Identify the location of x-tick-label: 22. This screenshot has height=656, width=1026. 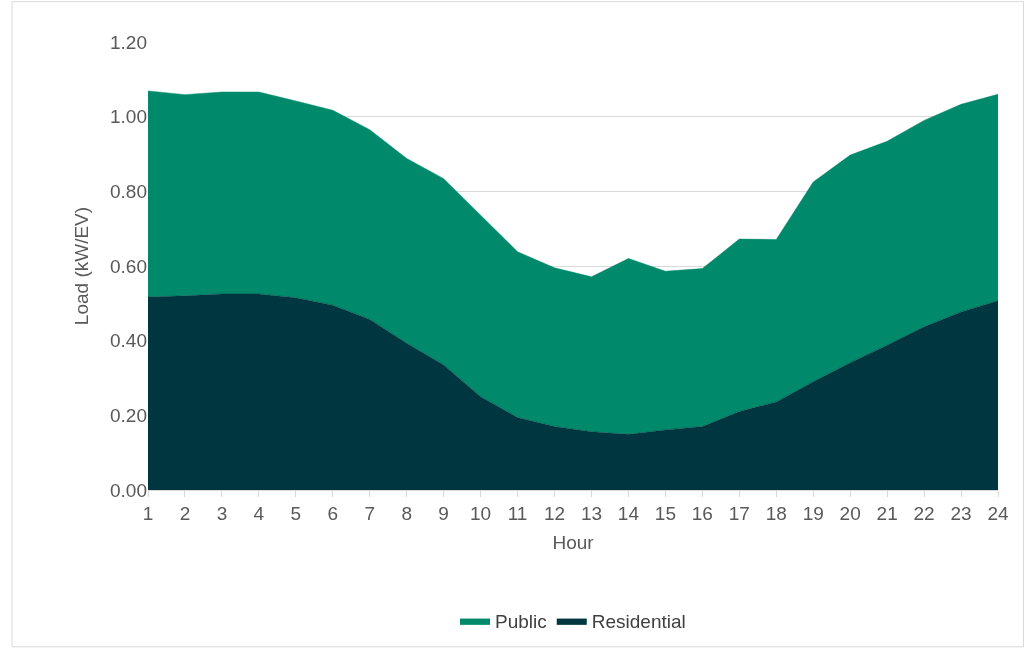
(924, 513).